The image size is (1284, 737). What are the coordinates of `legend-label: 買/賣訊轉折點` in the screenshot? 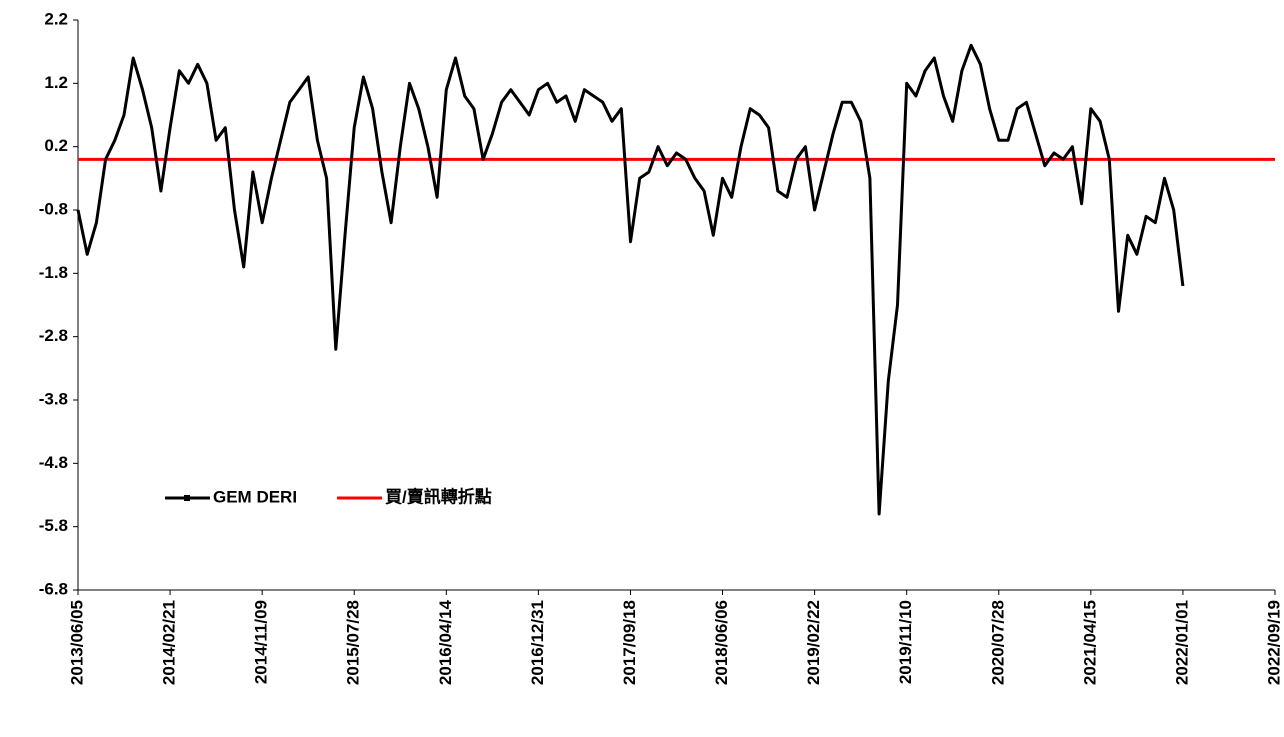 It's located at (438, 496).